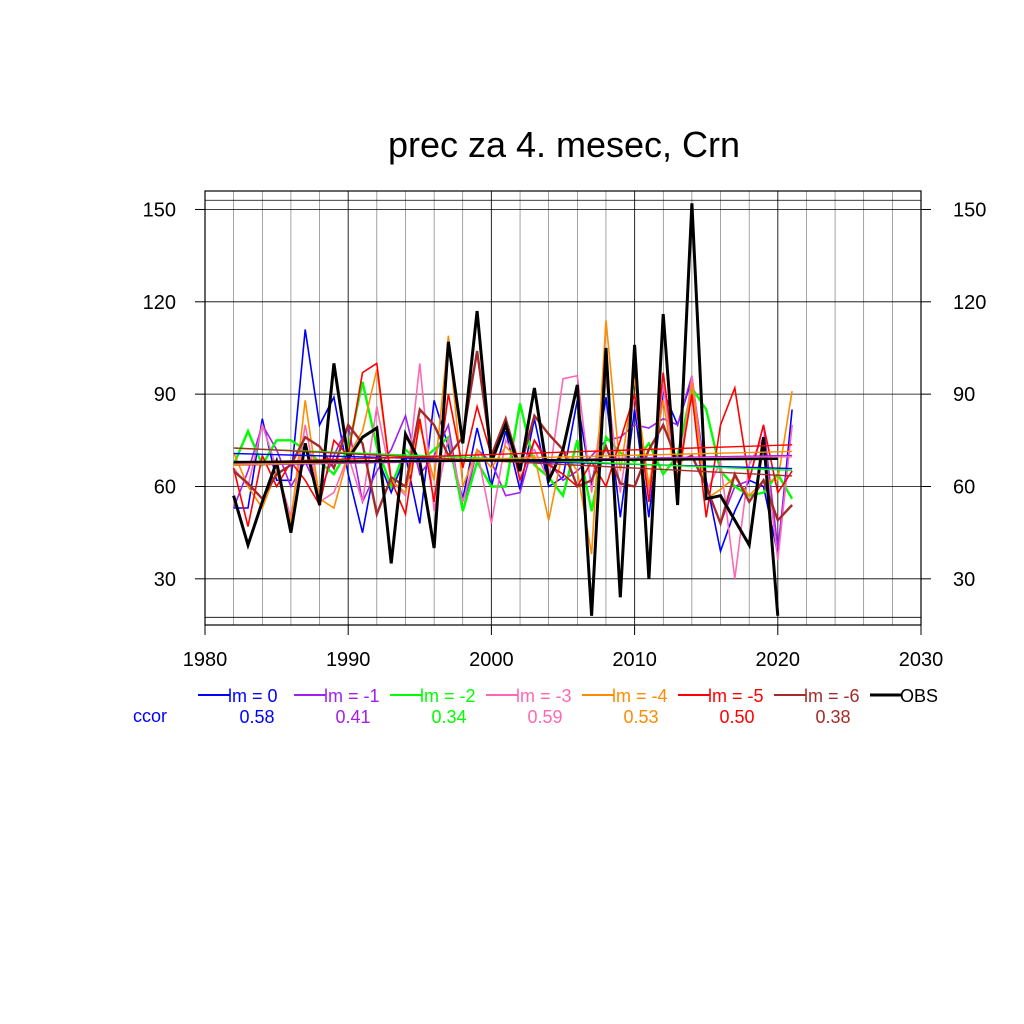 This screenshot has height=1024, width=1024. What do you see at coordinates (969, 303) in the screenshot?
I see `y-tick-label-right: 120` at bounding box center [969, 303].